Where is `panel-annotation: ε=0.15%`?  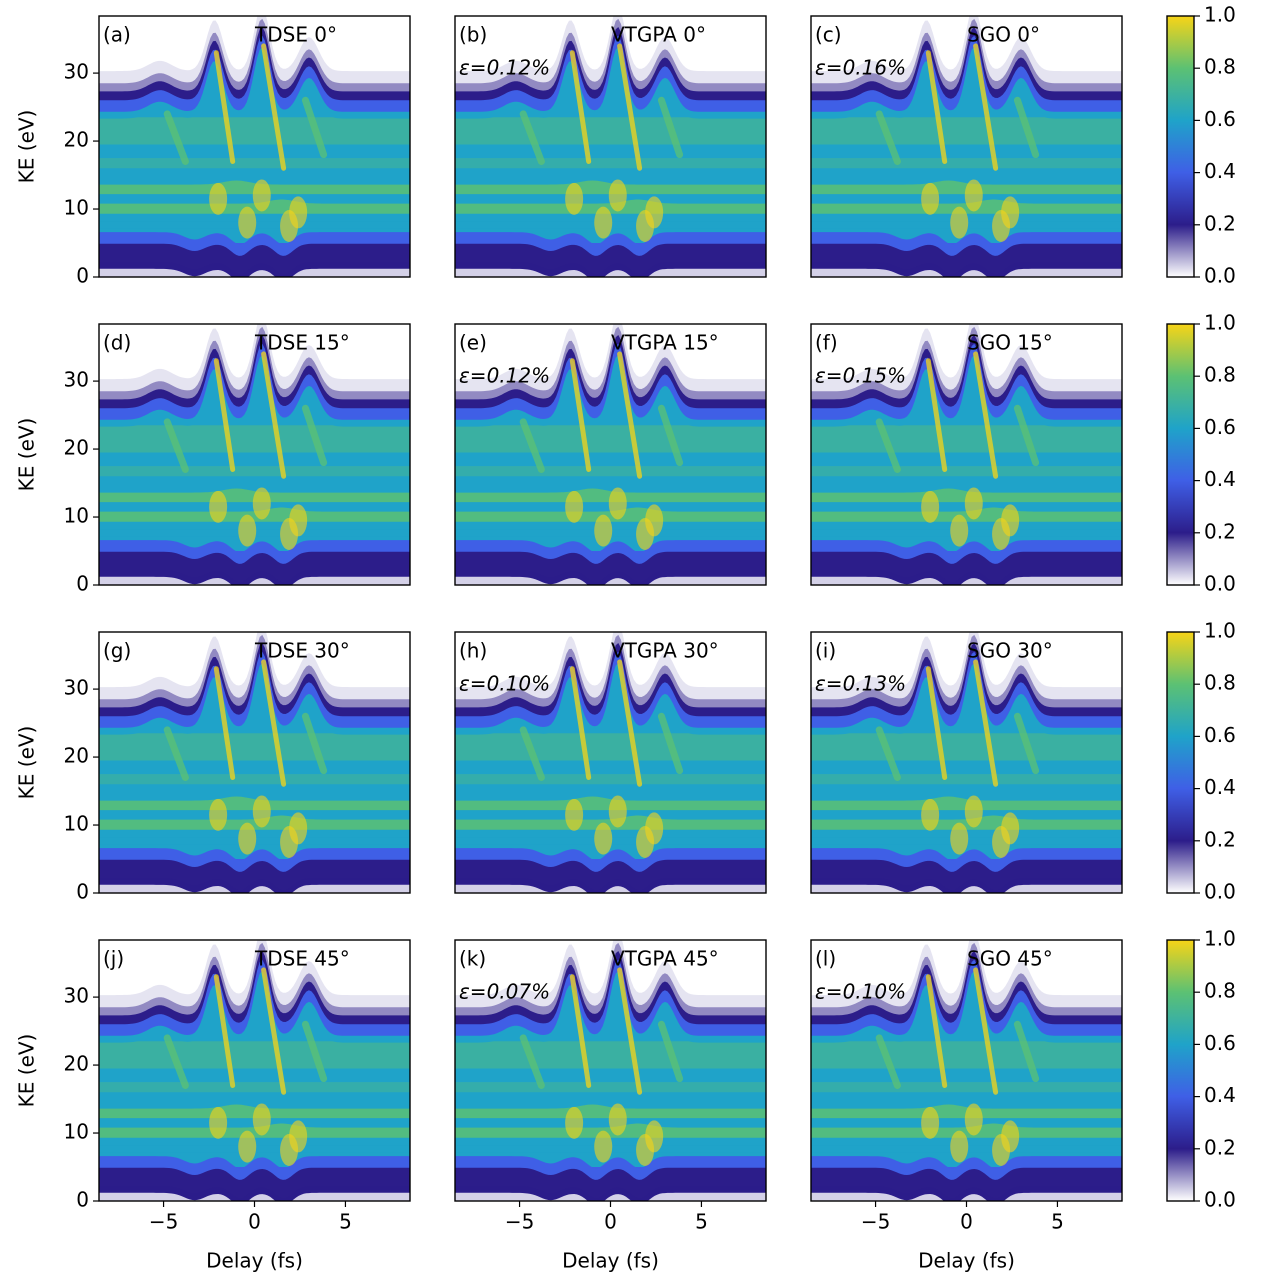
panel-annotation: ε=0.15% is located at coordinates (860, 376).